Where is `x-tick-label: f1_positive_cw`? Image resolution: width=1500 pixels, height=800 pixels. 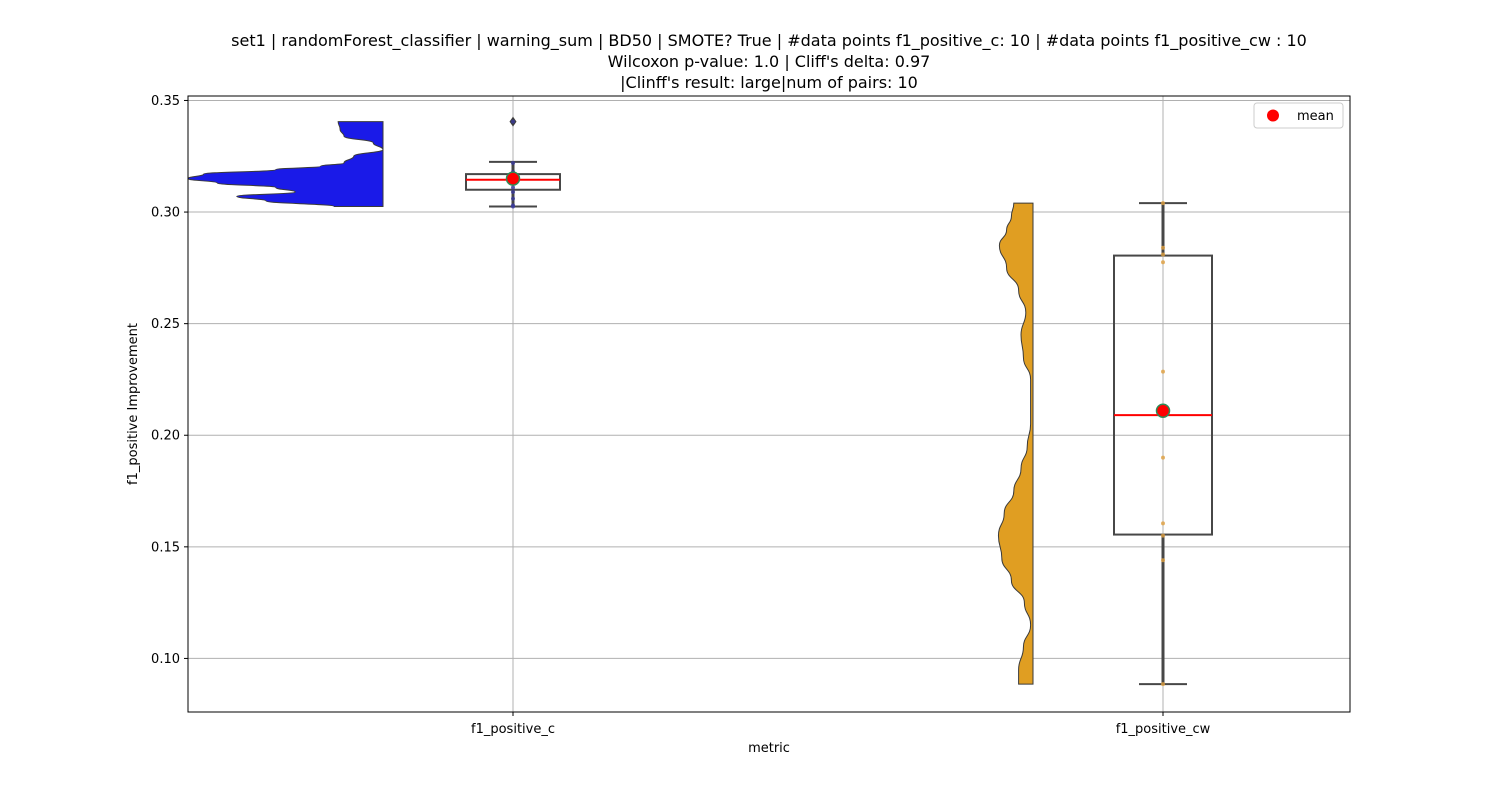 x-tick-label: f1_positive_cw is located at coordinates (1163, 729).